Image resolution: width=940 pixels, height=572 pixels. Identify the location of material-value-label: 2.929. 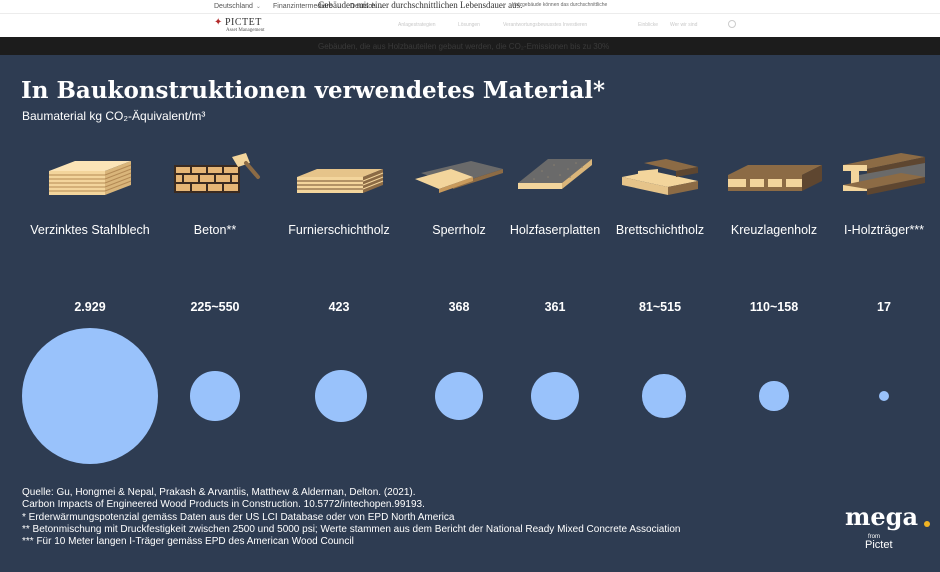
(90, 307).